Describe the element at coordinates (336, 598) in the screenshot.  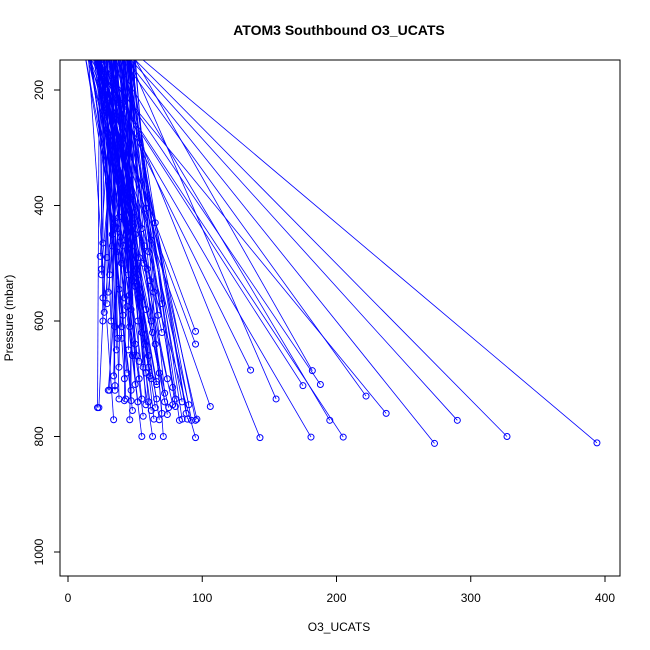
I see `x-tick-label: 200` at that location.